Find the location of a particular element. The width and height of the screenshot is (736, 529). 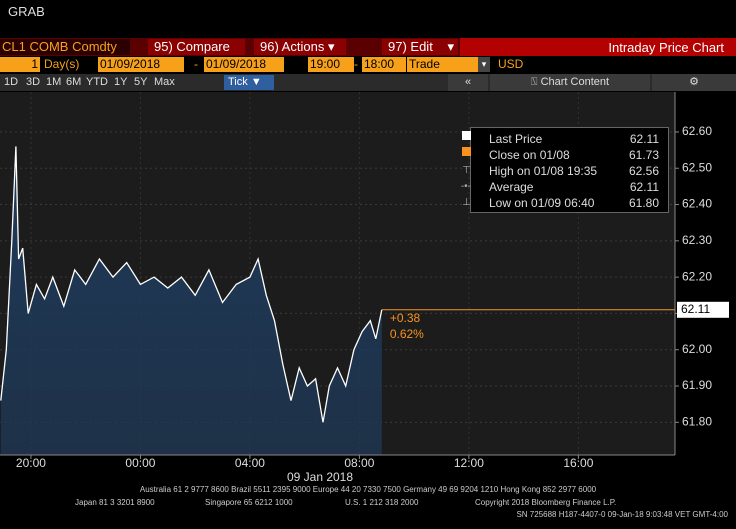

x-tick-label: 08:00 is located at coordinates (359, 463).